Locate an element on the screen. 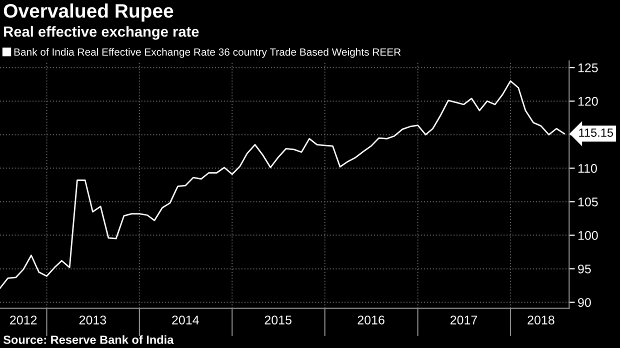 Image resolution: width=620 pixels, height=348 pixels. y-tick-label: 120 is located at coordinates (588, 101).